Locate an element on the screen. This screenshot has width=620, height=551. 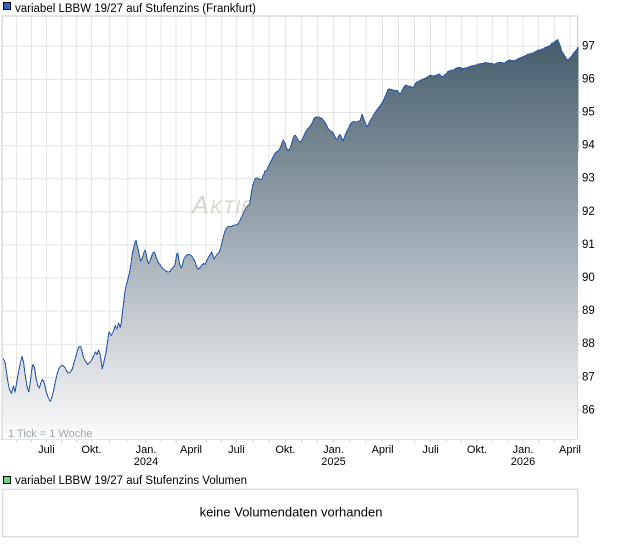
svg-text: 88 is located at coordinates (588, 344).